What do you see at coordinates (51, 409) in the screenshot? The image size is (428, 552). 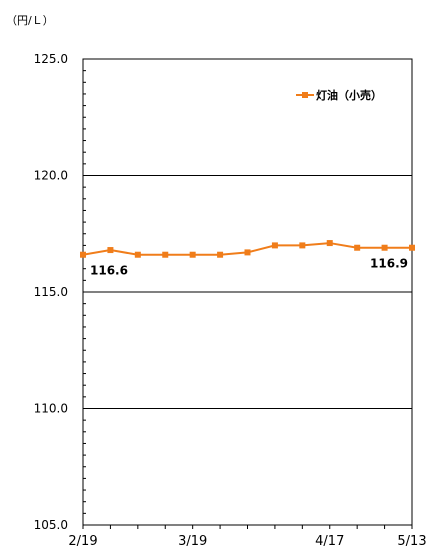 I see `y-tick-label: 110.0` at bounding box center [51, 409].